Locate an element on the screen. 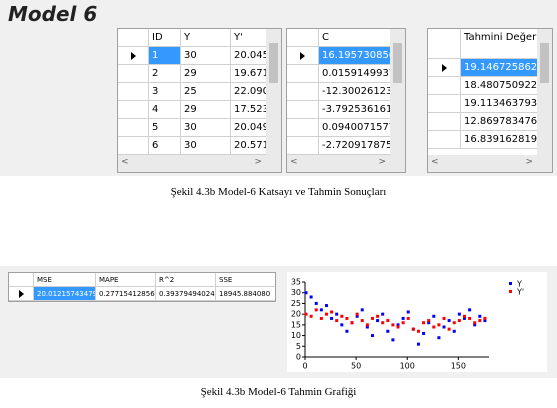  cell: 0.01591499377 is located at coordinates (362, 74).